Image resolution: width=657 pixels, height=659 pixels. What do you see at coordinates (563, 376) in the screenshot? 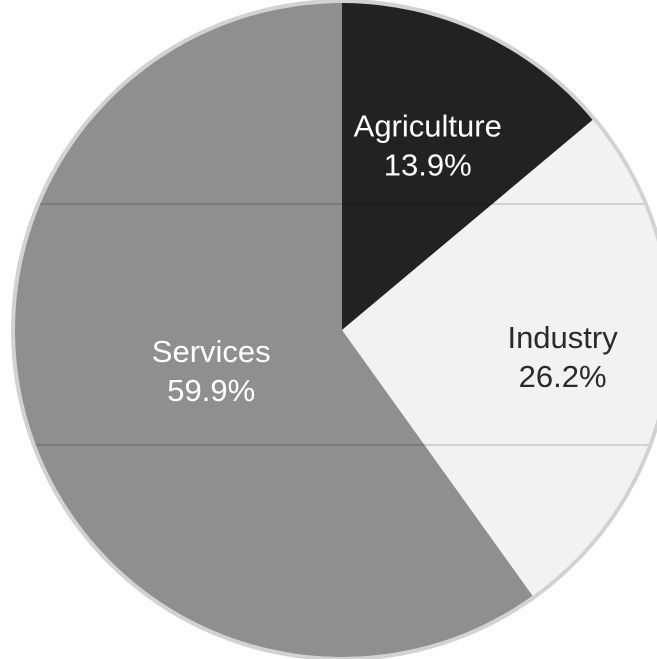
I see `slice-value-industry: 26.2%` at bounding box center [563, 376].